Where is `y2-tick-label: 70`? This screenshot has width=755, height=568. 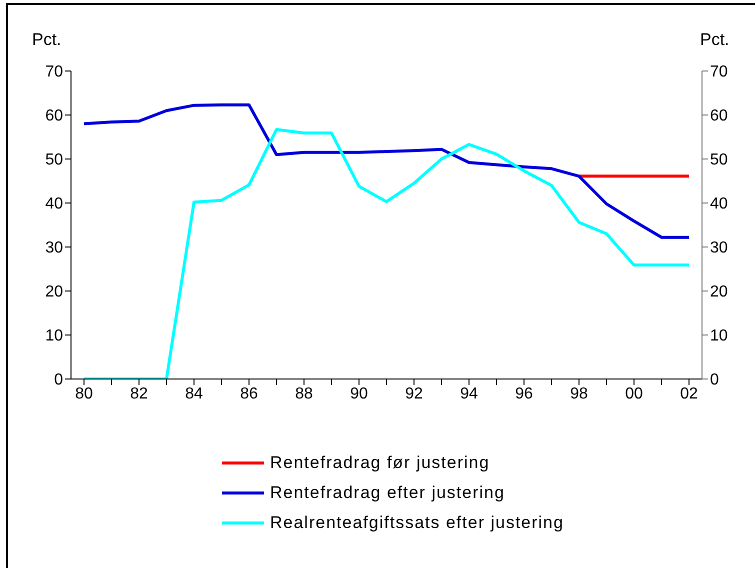 y2-tick-label: 70 is located at coordinates (719, 72).